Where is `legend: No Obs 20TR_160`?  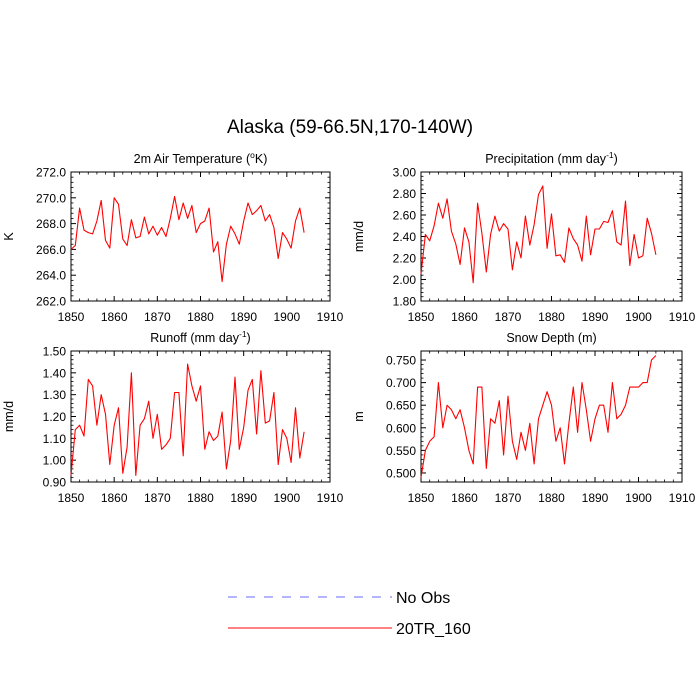
legend: No Obs 20TR_160 is located at coordinates (349, 614).